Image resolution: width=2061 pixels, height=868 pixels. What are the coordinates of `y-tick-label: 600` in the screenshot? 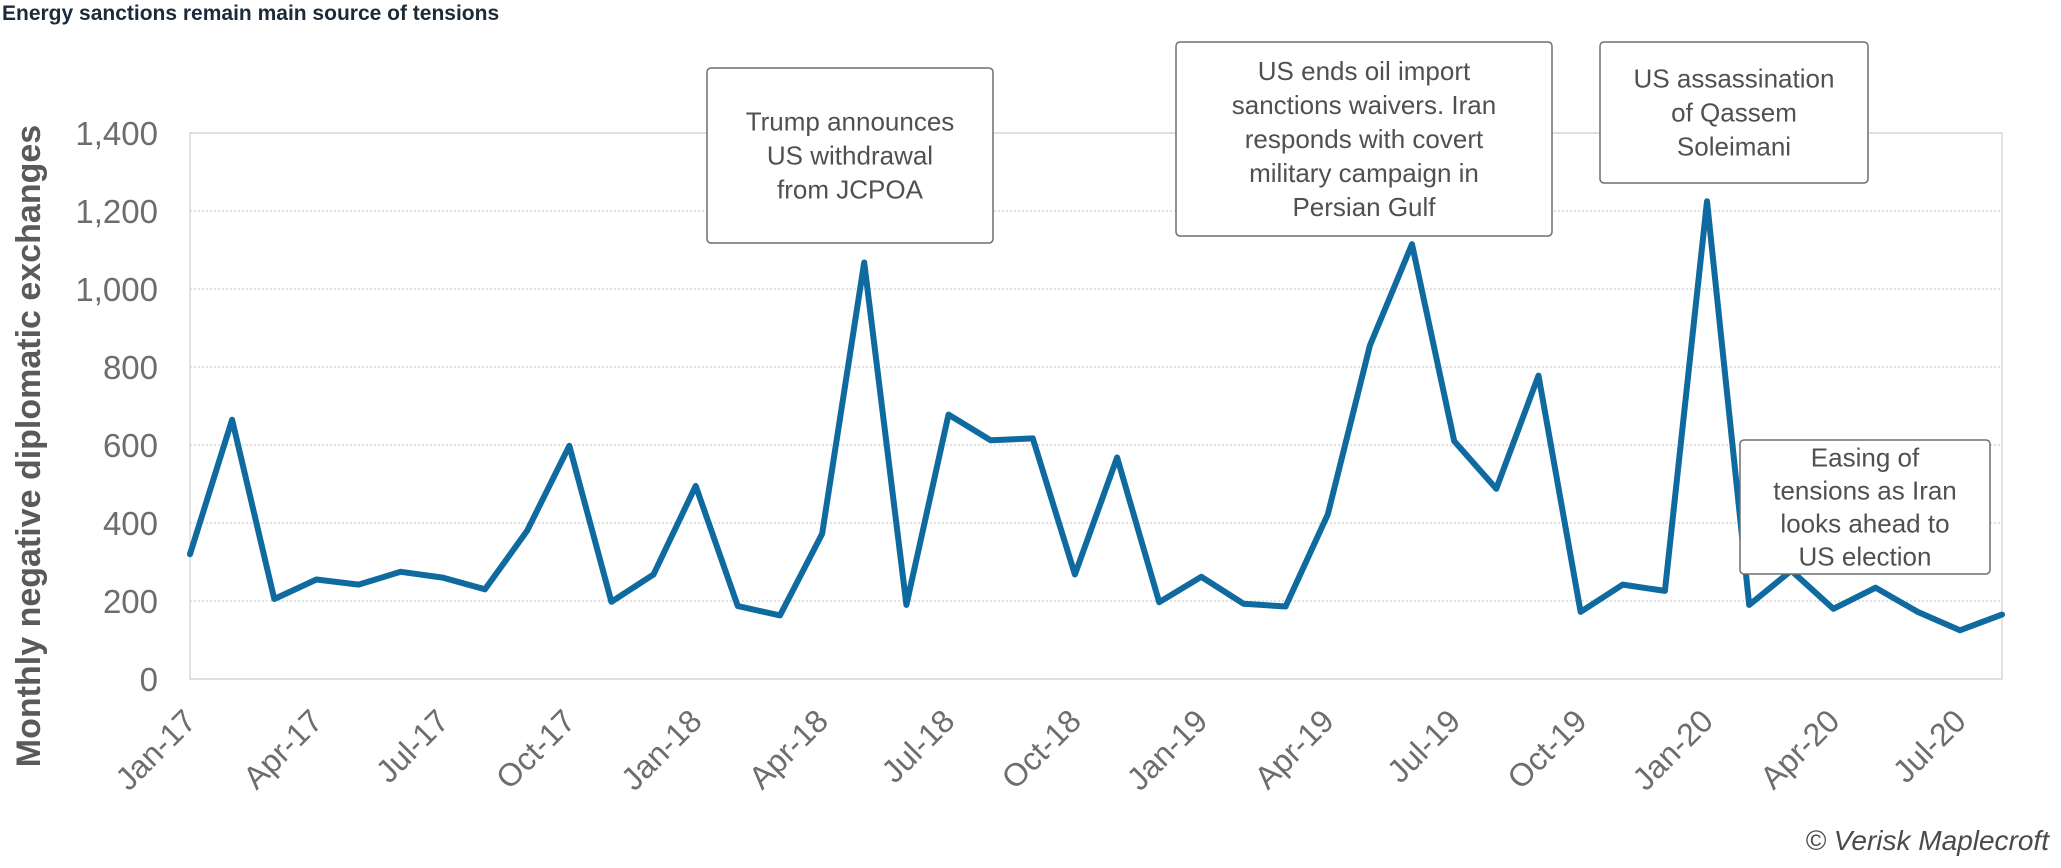 It's located at (130, 445).